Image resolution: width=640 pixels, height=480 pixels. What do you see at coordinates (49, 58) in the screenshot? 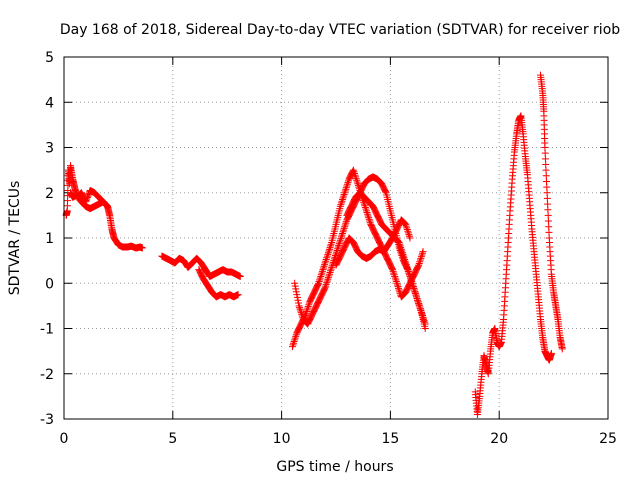
I see `y-tick-label: 5` at bounding box center [49, 58].